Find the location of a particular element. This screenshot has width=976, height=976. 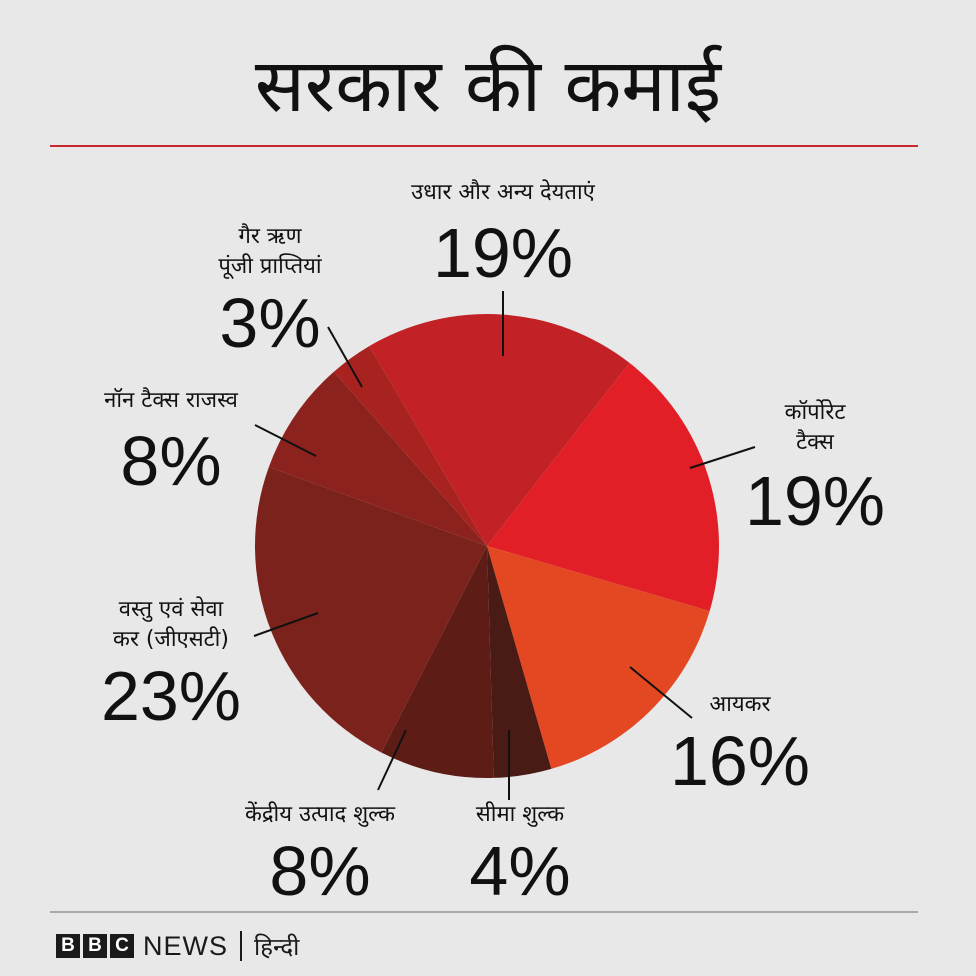

slice-label: केंद्रीय उत्पाद शुल्क is located at coordinates (319, 814).